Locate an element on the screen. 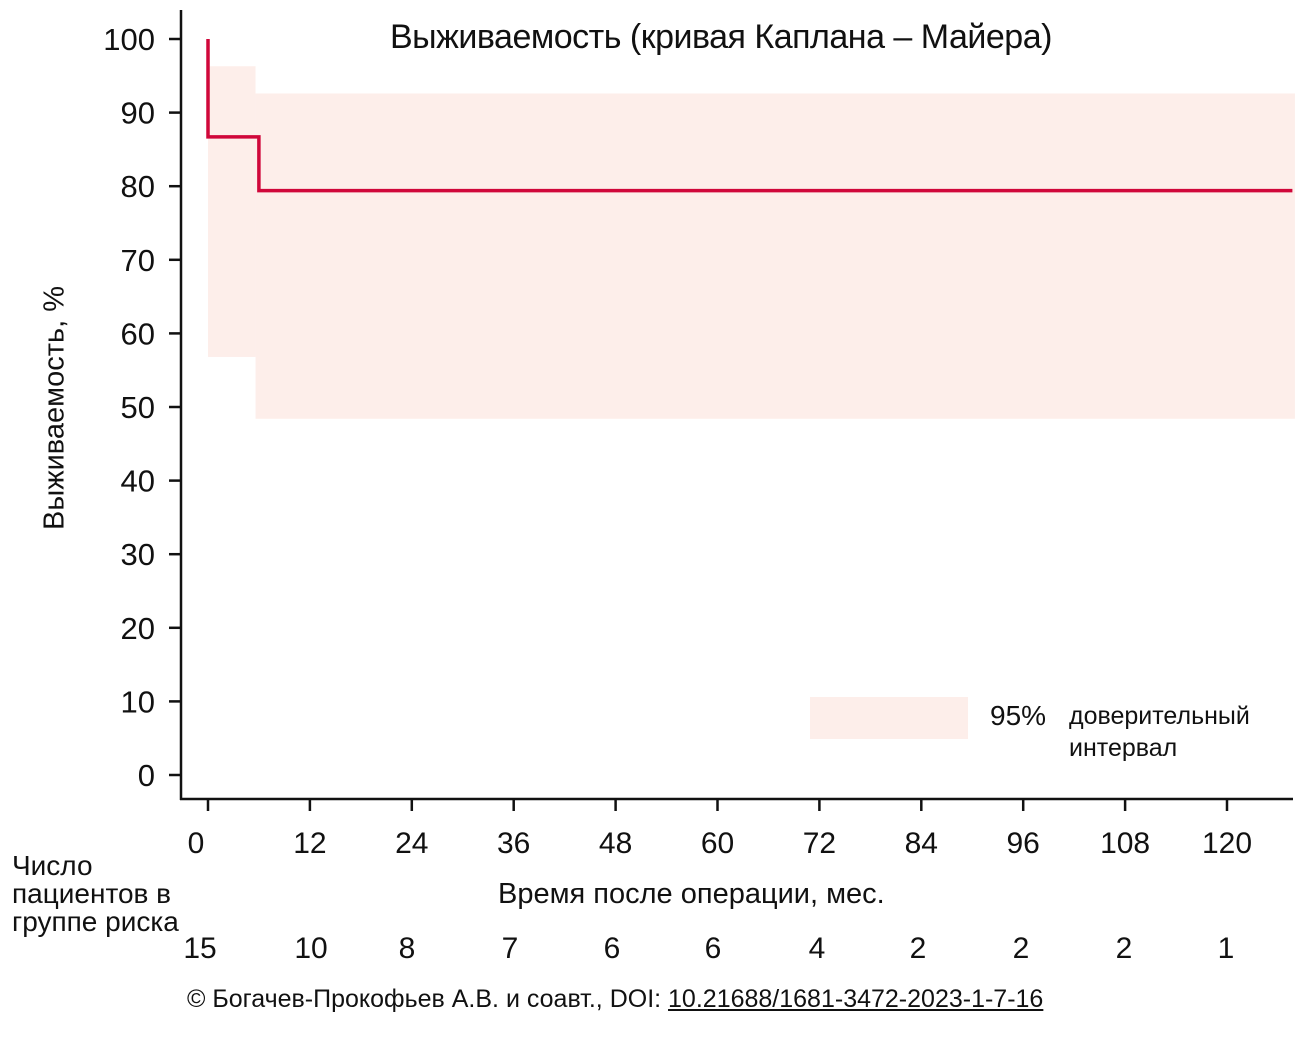 Image resolution: width=1310 pixels, height=1041 pixels. x-axis-label: Время после операции, мес. is located at coordinates (691, 894).